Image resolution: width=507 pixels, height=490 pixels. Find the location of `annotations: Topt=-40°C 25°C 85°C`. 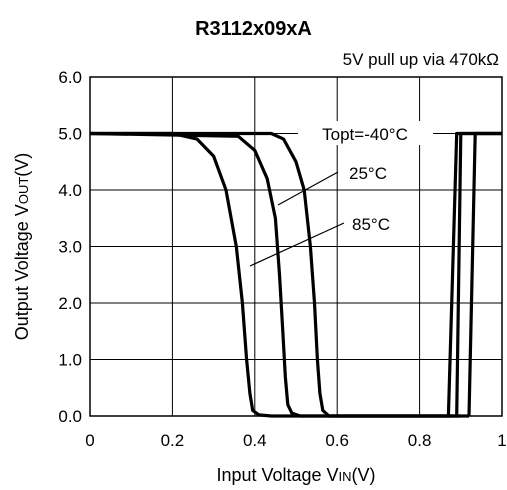

annotations: Topt=-40°C 25°C 85°C is located at coordinates (341, 194).